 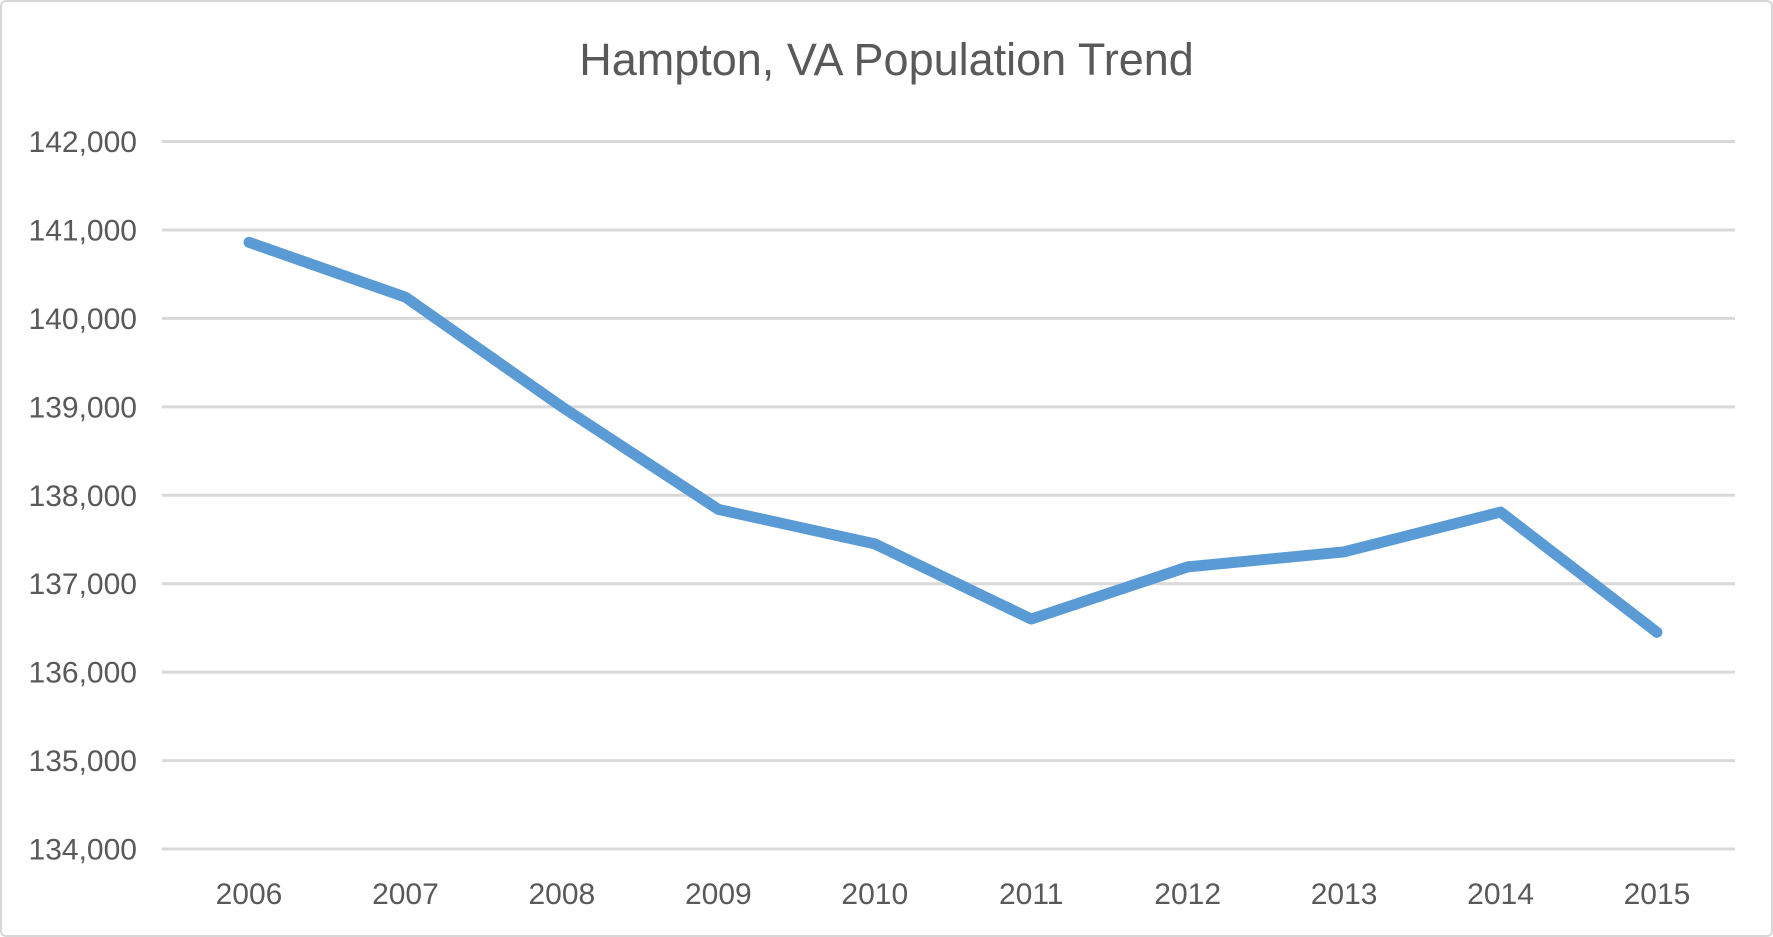 What do you see at coordinates (83, 142) in the screenshot?
I see `y-tick-label: 142,000` at bounding box center [83, 142].